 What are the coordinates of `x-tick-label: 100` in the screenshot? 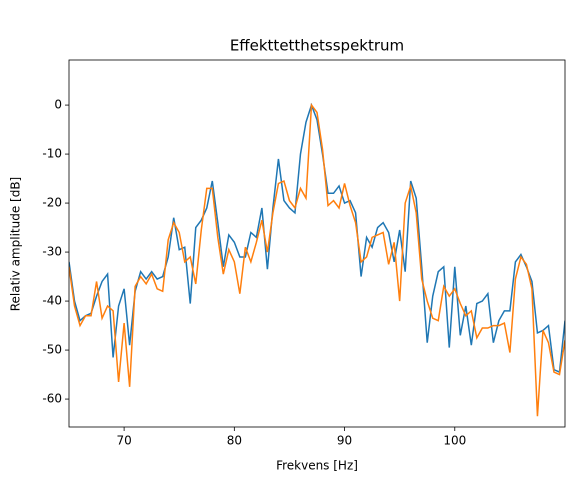 It's located at (454, 441).